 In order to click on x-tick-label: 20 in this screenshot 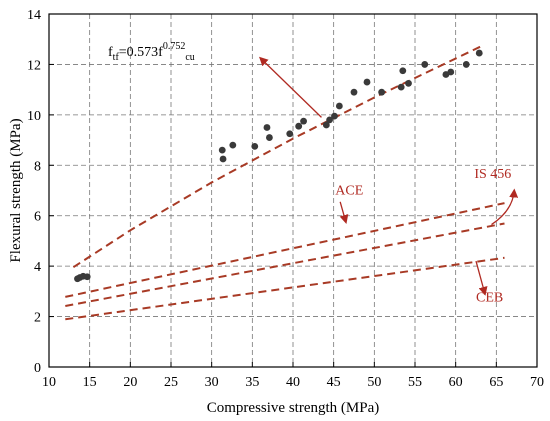, I will do `click(130, 382)`.